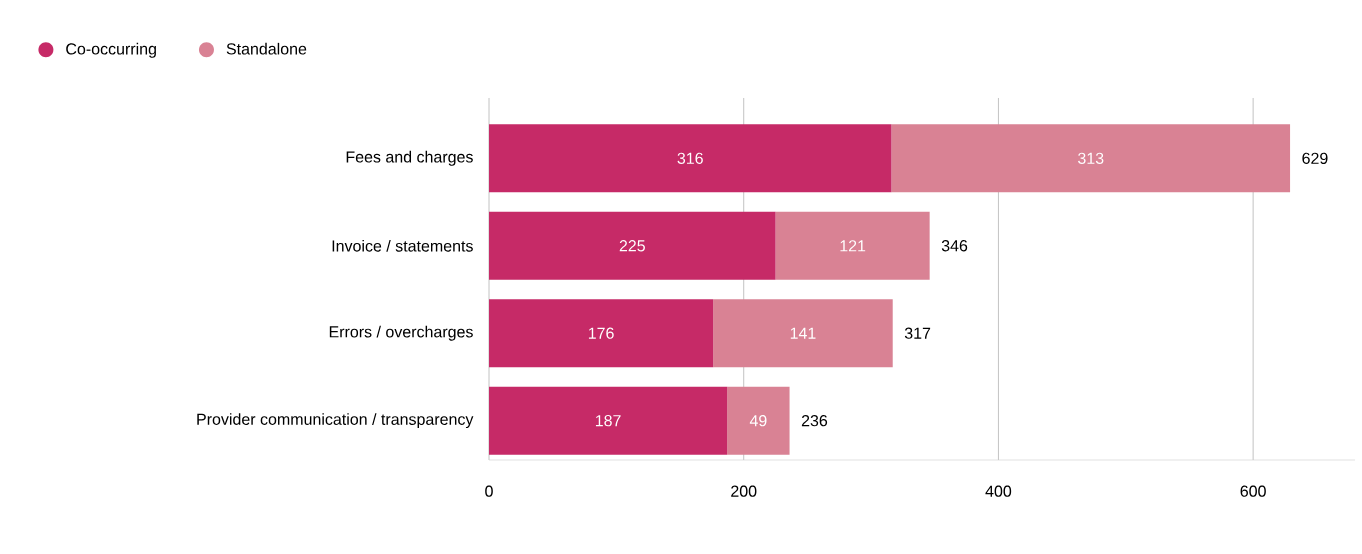 The image size is (1362, 554). What do you see at coordinates (917, 333) in the screenshot?
I see `total-label: 317` at bounding box center [917, 333].